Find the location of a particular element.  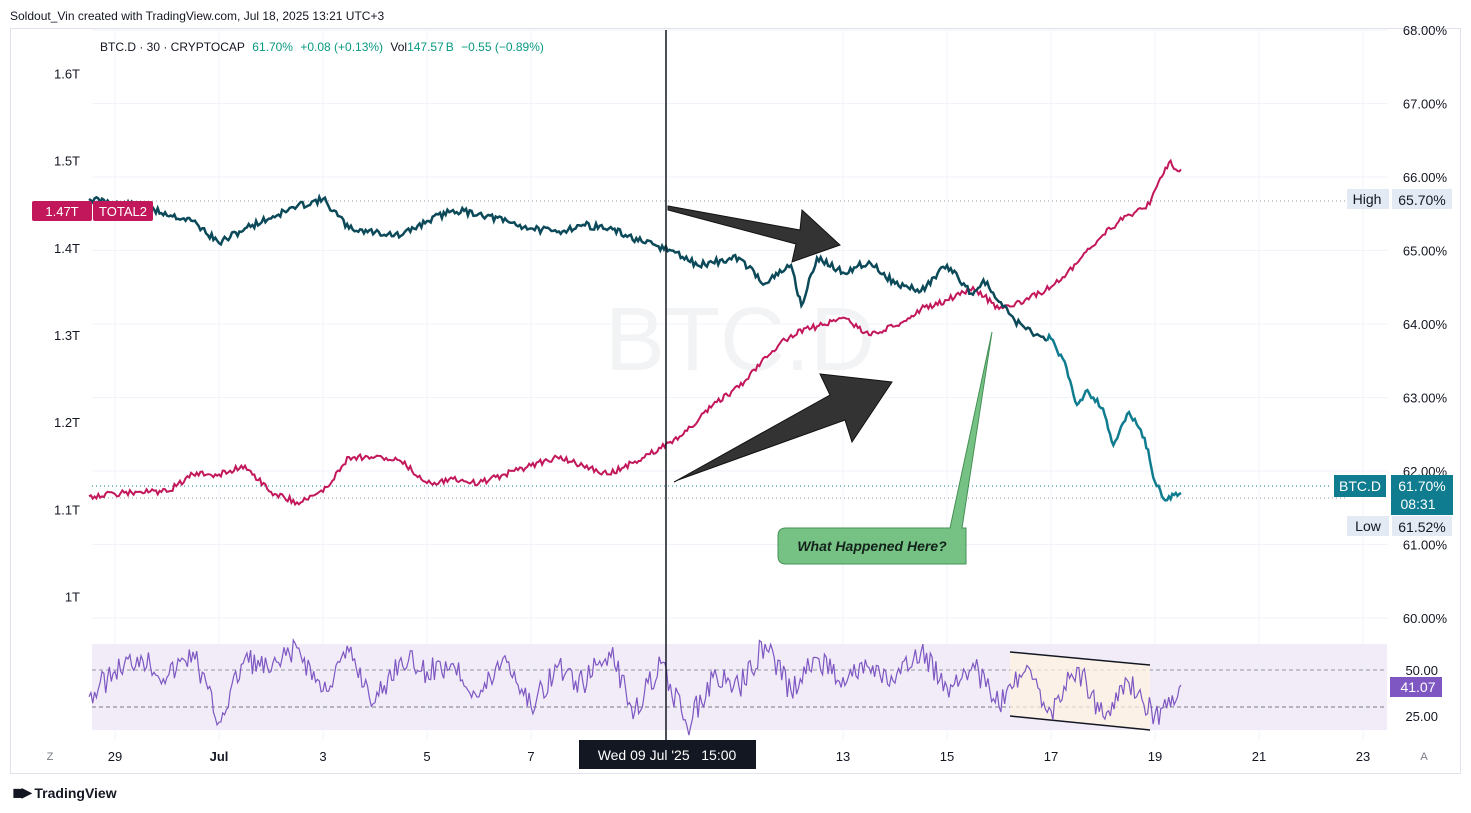

legend-vol-change: −0.55 (−0.89%) is located at coordinates (502, 47).